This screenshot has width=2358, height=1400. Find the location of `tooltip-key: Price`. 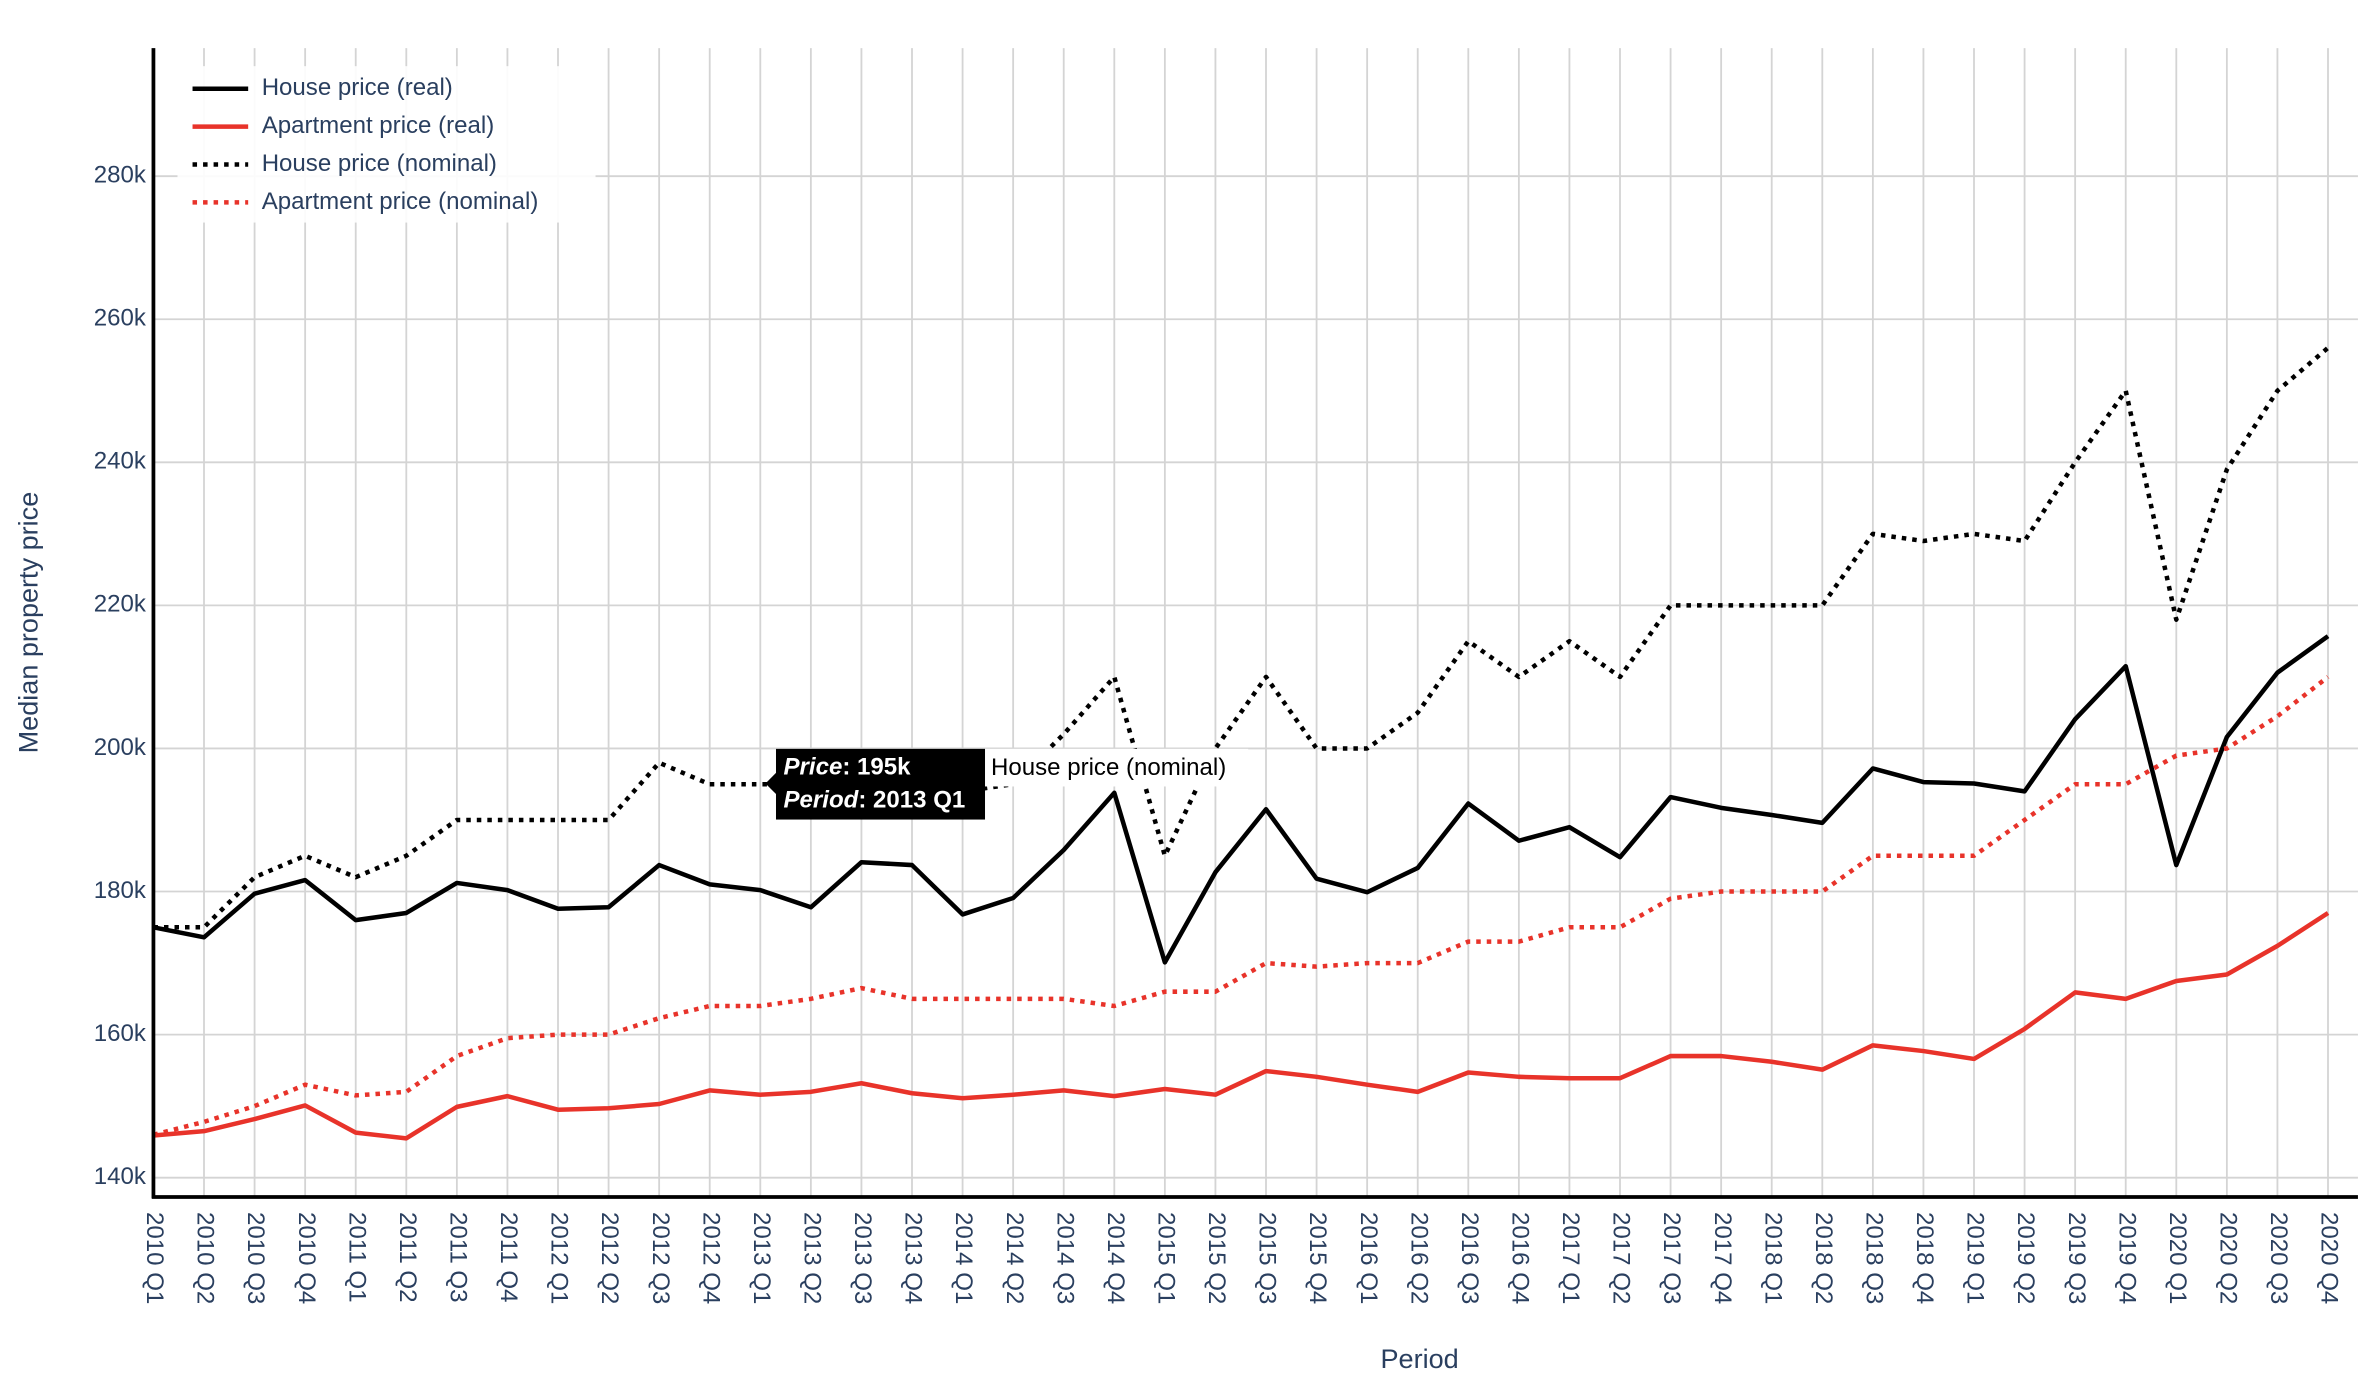

tooltip-key: Price is located at coordinates (813, 767).